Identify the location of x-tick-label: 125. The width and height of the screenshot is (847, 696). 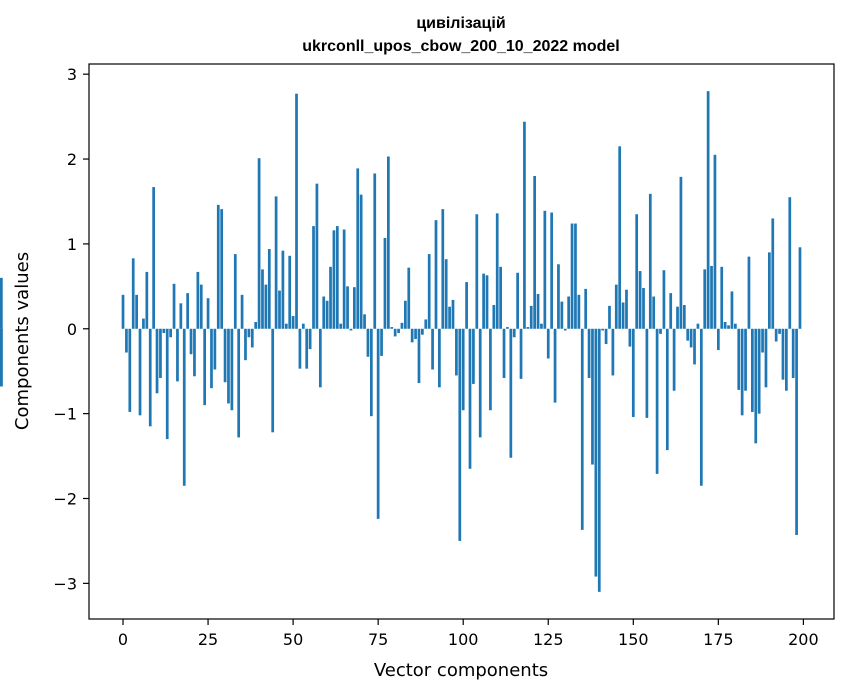
(548, 639).